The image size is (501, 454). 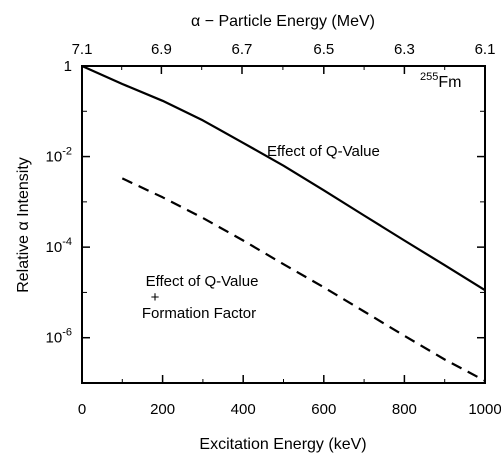 What do you see at coordinates (242, 49) in the screenshot?
I see `top-tick-label: 6.7` at bounding box center [242, 49].